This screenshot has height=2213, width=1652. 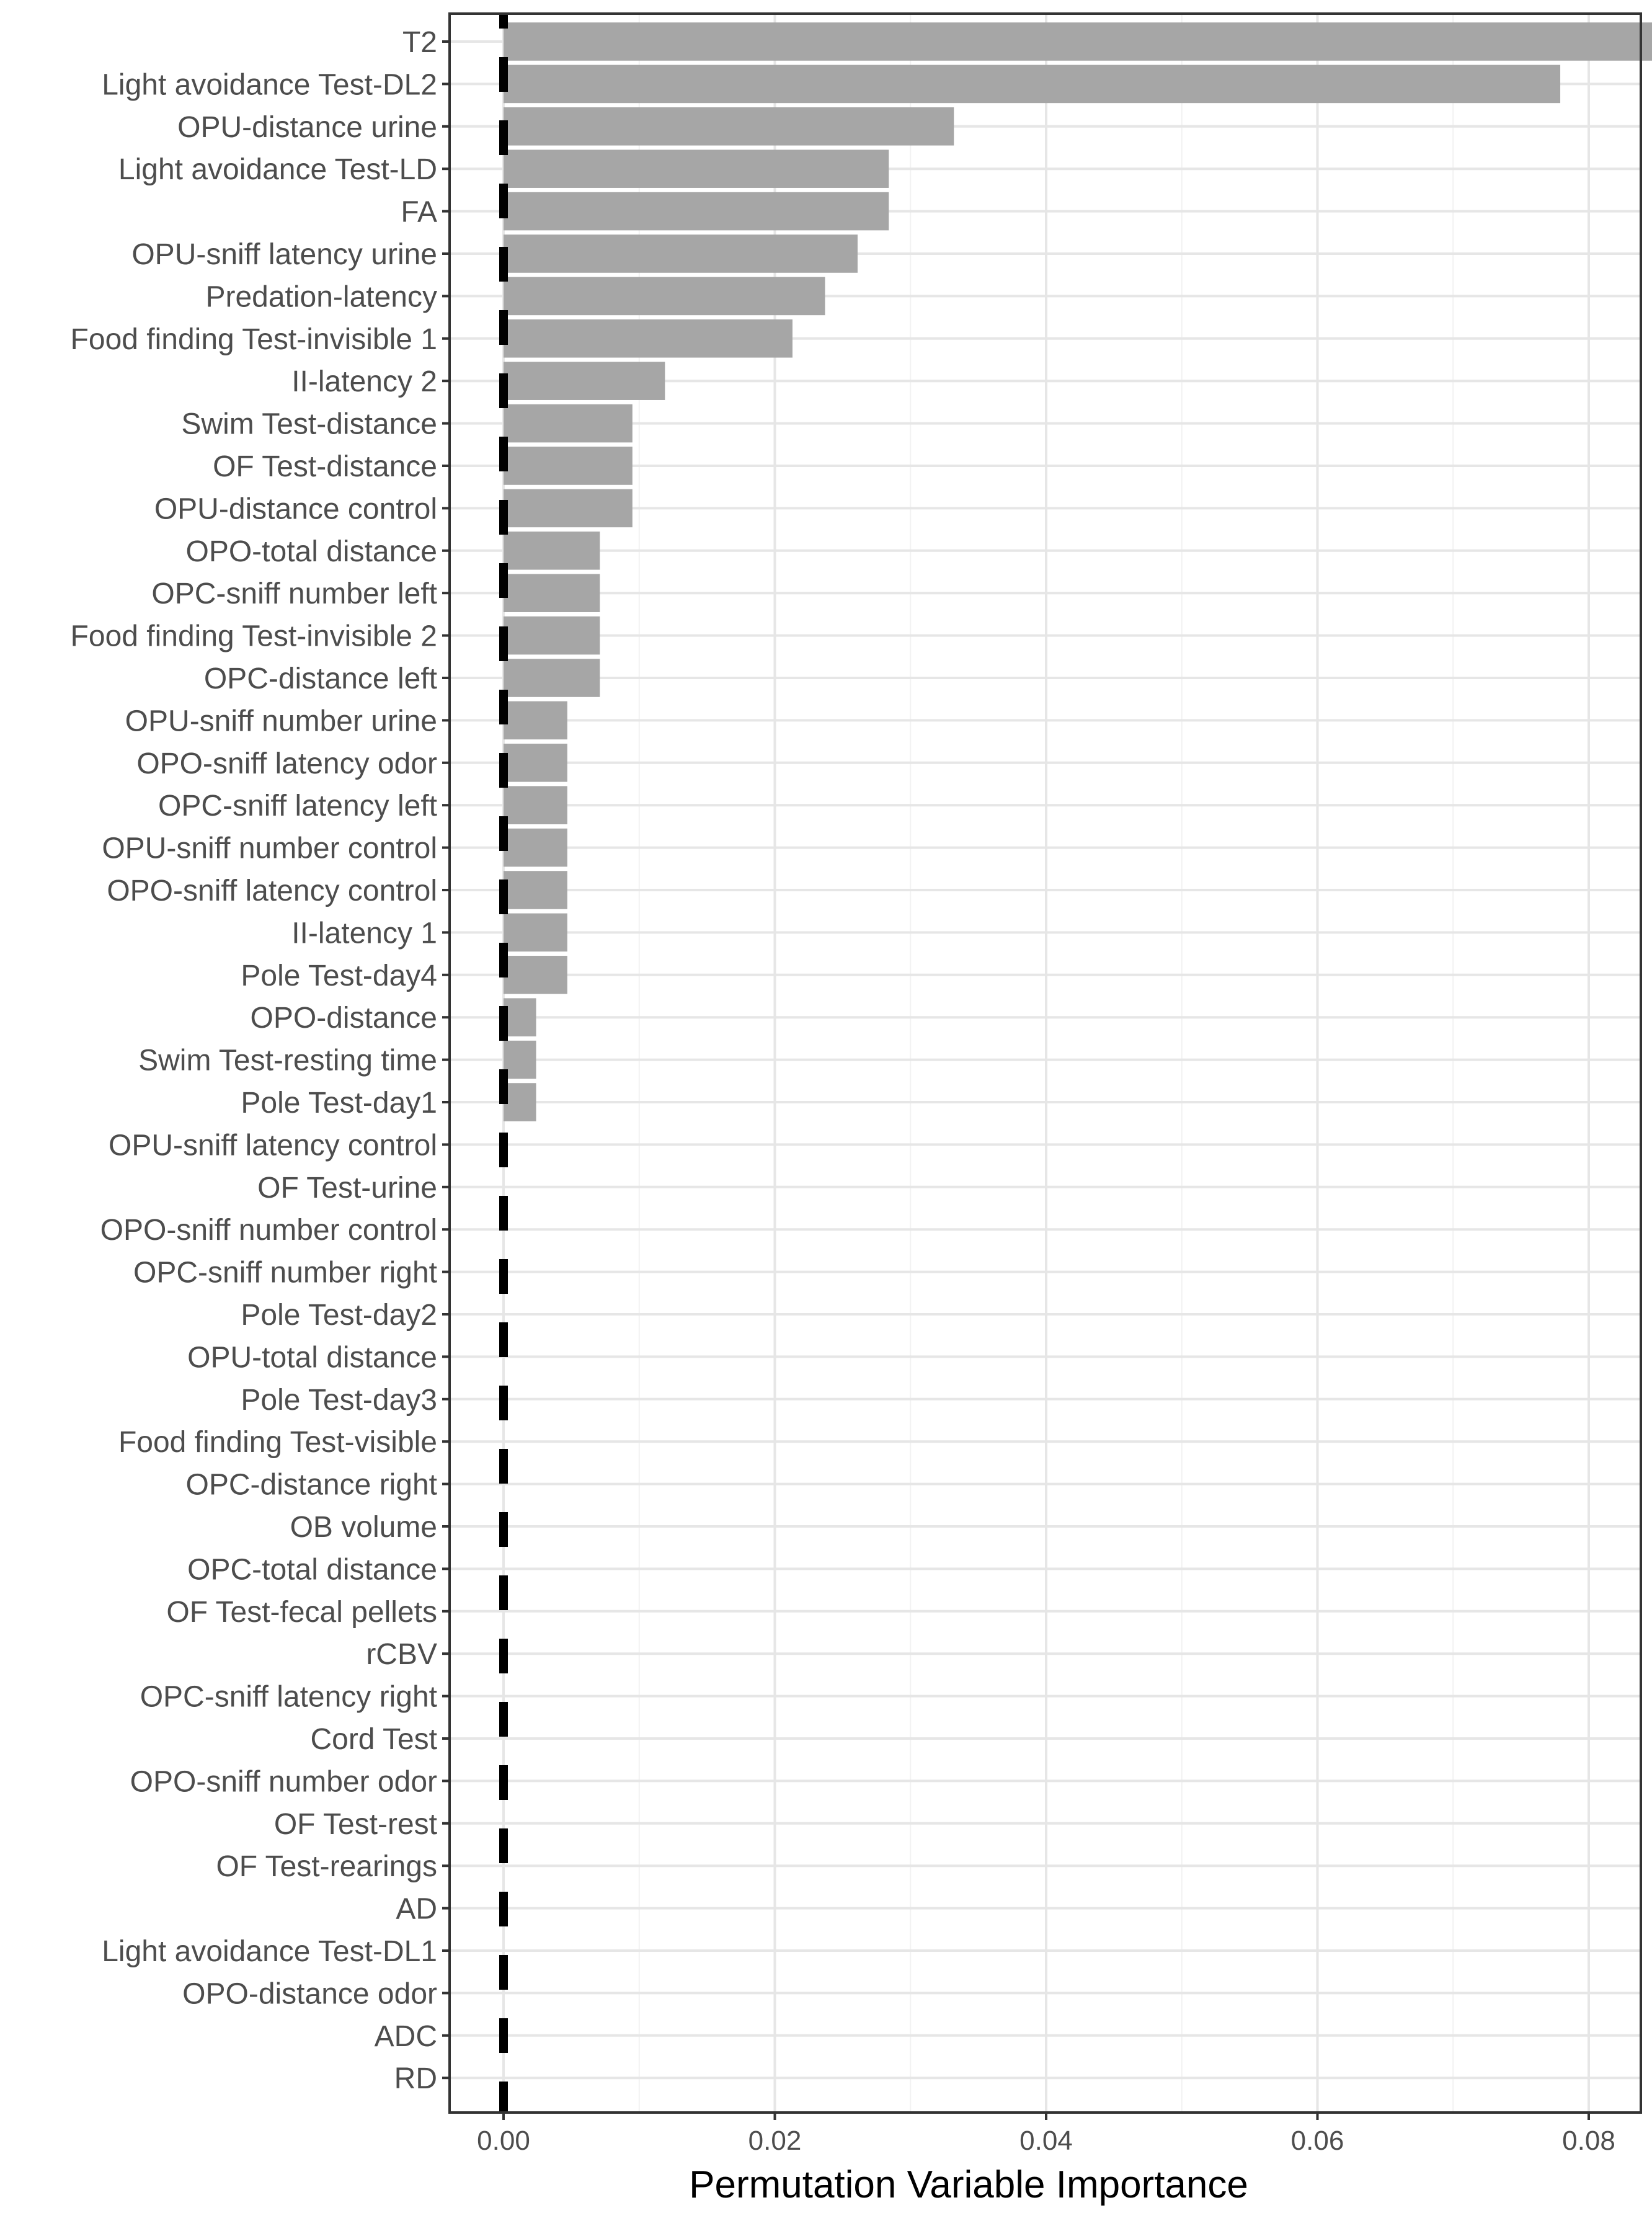 I want to click on category-label: OF Test-urine, so click(x=347, y=1188).